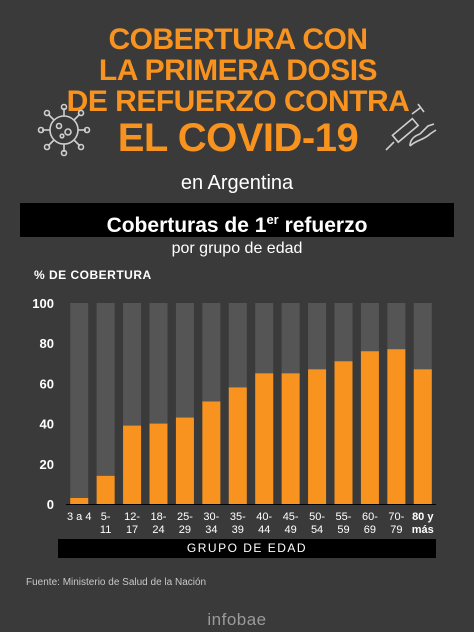 The height and width of the screenshot is (632, 474). What do you see at coordinates (50, 504) in the screenshot?
I see `y-tick-label: 0` at bounding box center [50, 504].